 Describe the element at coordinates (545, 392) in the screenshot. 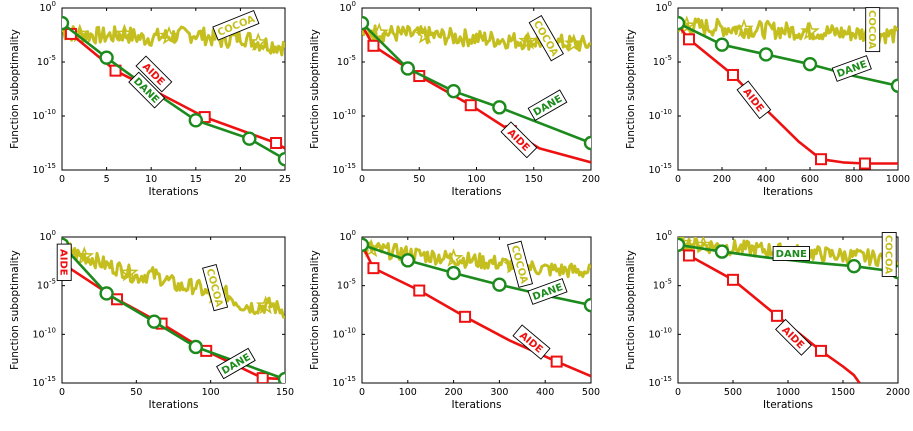

I see `x-tick-label: 400` at that location.